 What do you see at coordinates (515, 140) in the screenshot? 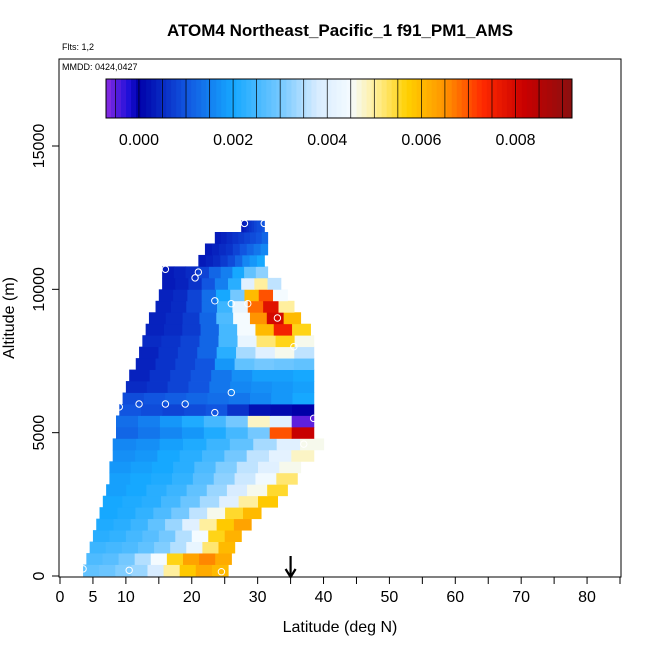
I see `colorbar-tick-label: 0.008` at bounding box center [515, 140].